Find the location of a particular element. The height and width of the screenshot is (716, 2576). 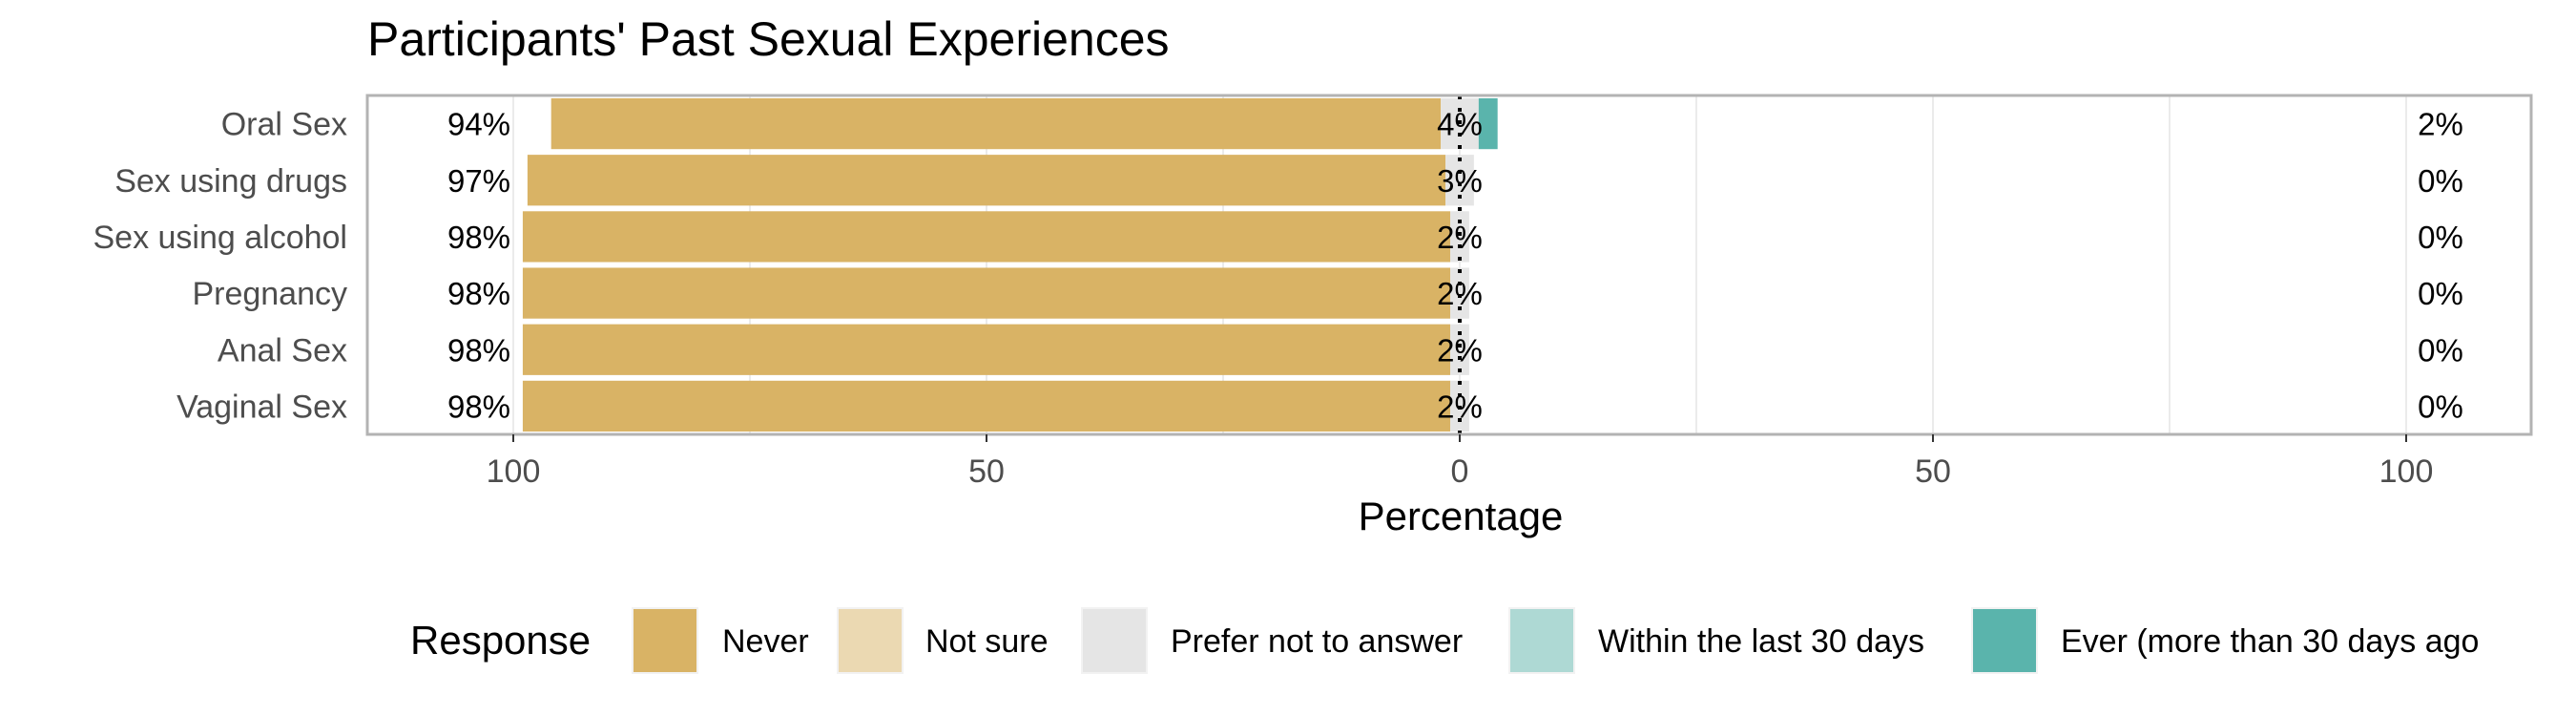

category-label: Vaginal Sex is located at coordinates (262, 407).